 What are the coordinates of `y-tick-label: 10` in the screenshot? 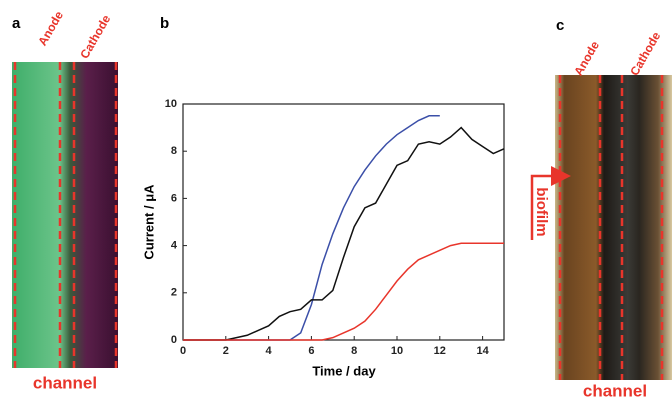 It's located at (171, 104).